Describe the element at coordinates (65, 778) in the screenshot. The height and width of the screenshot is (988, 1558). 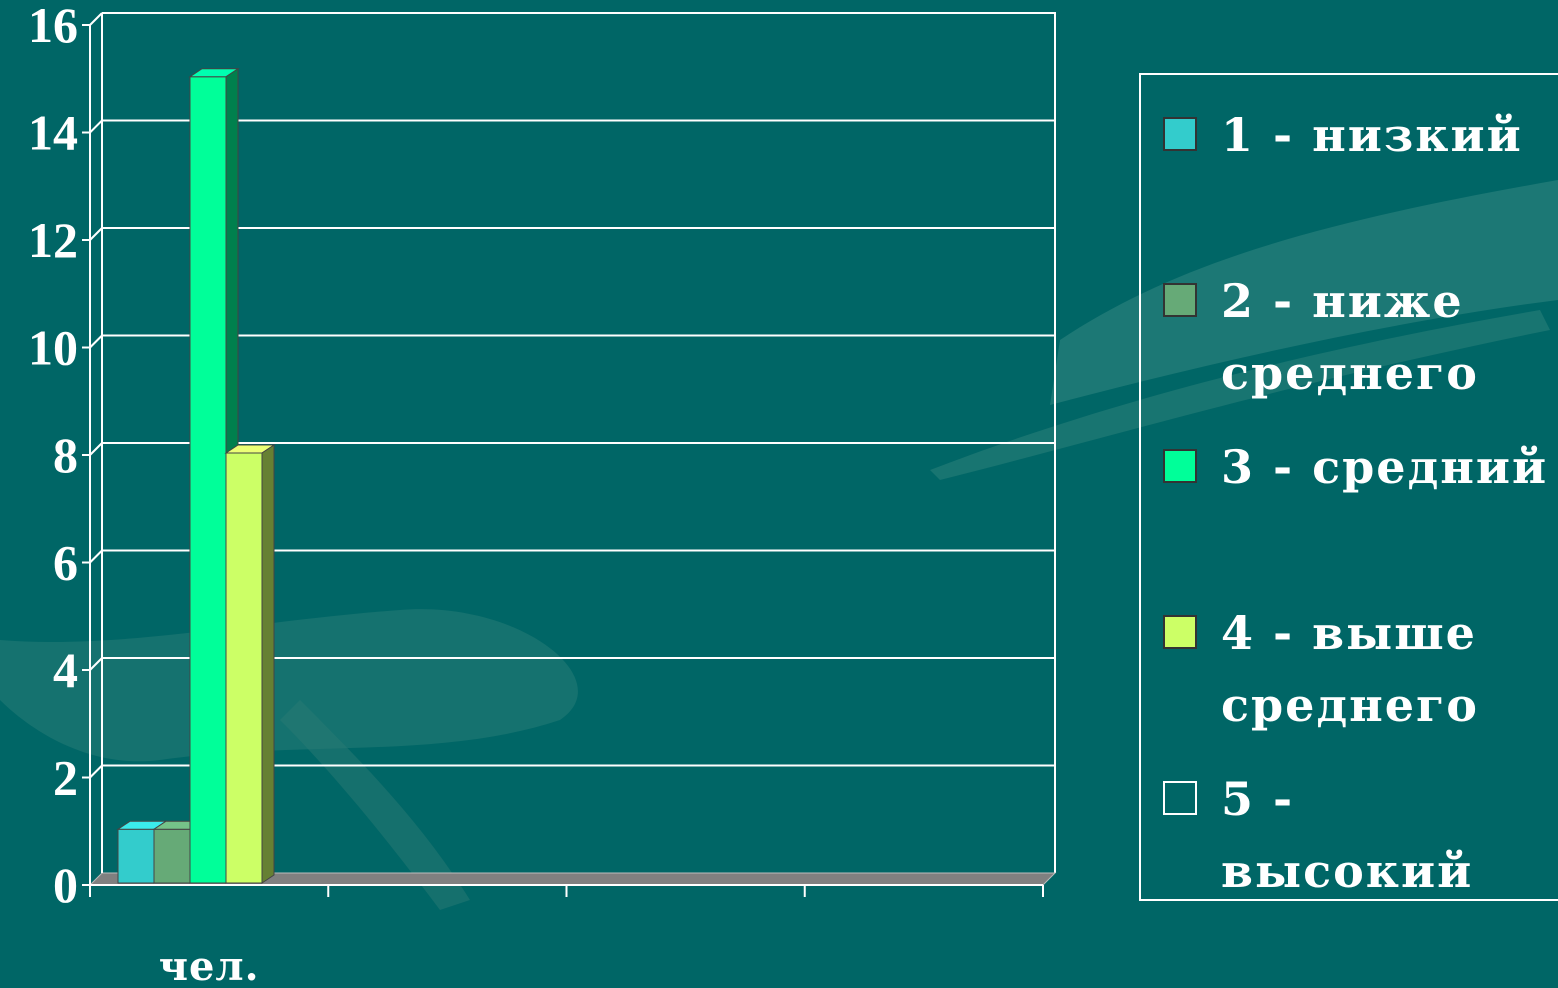
I see `y-tick-label: 2` at that location.